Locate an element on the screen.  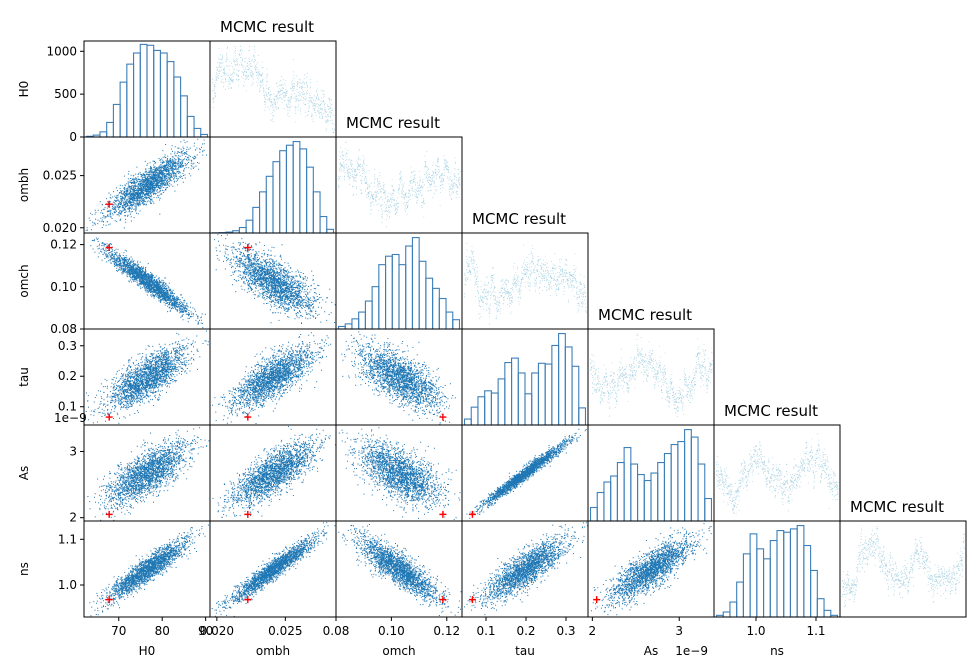
reference-marker-ns-tau is located at coordinates (472, 600).